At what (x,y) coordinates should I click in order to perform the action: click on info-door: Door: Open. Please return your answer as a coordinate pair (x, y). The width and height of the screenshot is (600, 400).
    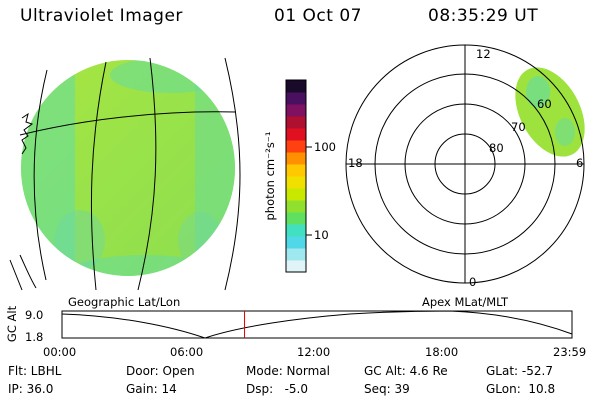
    Looking at the image, I should click on (160, 371).